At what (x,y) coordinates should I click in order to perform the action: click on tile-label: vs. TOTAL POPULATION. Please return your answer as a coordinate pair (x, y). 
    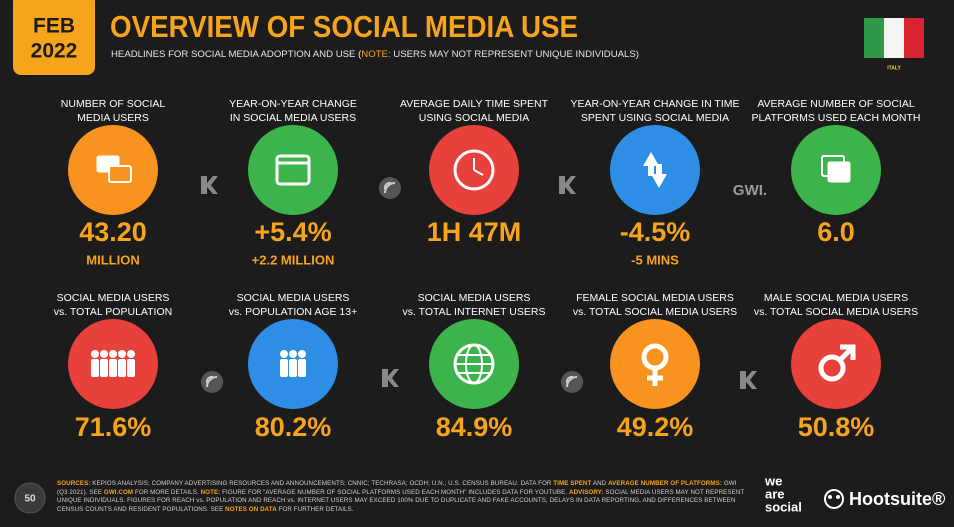
    Looking at the image, I should click on (113, 312).